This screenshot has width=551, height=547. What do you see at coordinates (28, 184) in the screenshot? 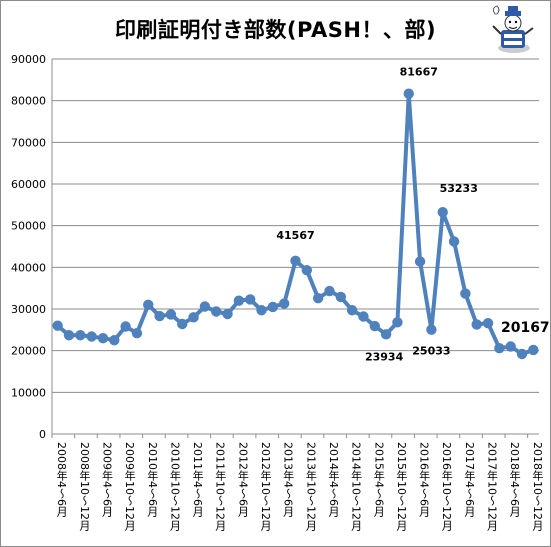
I see `y-tick-label: 60000` at bounding box center [28, 184].